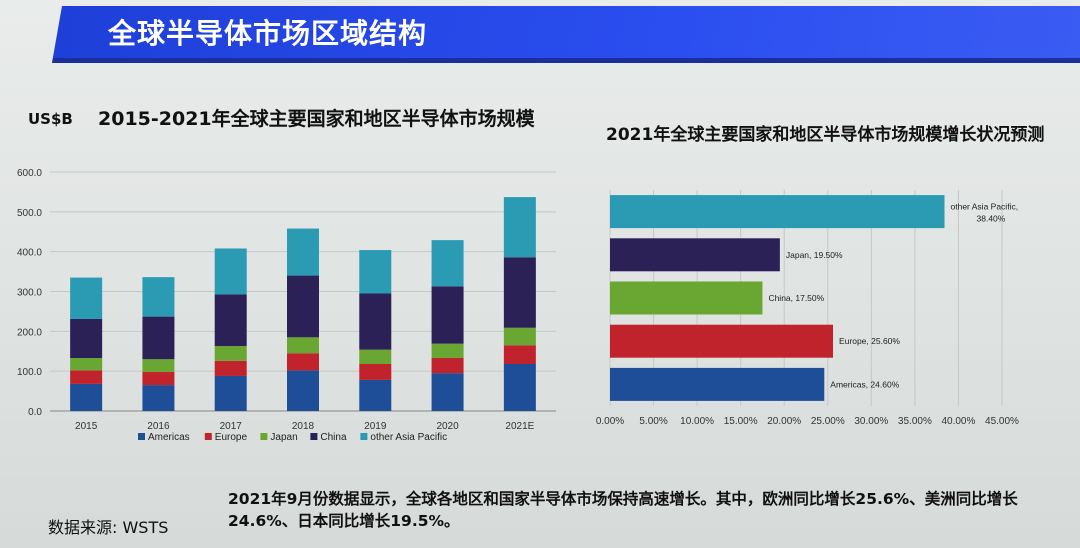 Image resolution: width=1080 pixels, height=548 pixels. Describe the element at coordinates (828, 421) in the screenshot. I see `x-tick-label: 25.00%` at that location.